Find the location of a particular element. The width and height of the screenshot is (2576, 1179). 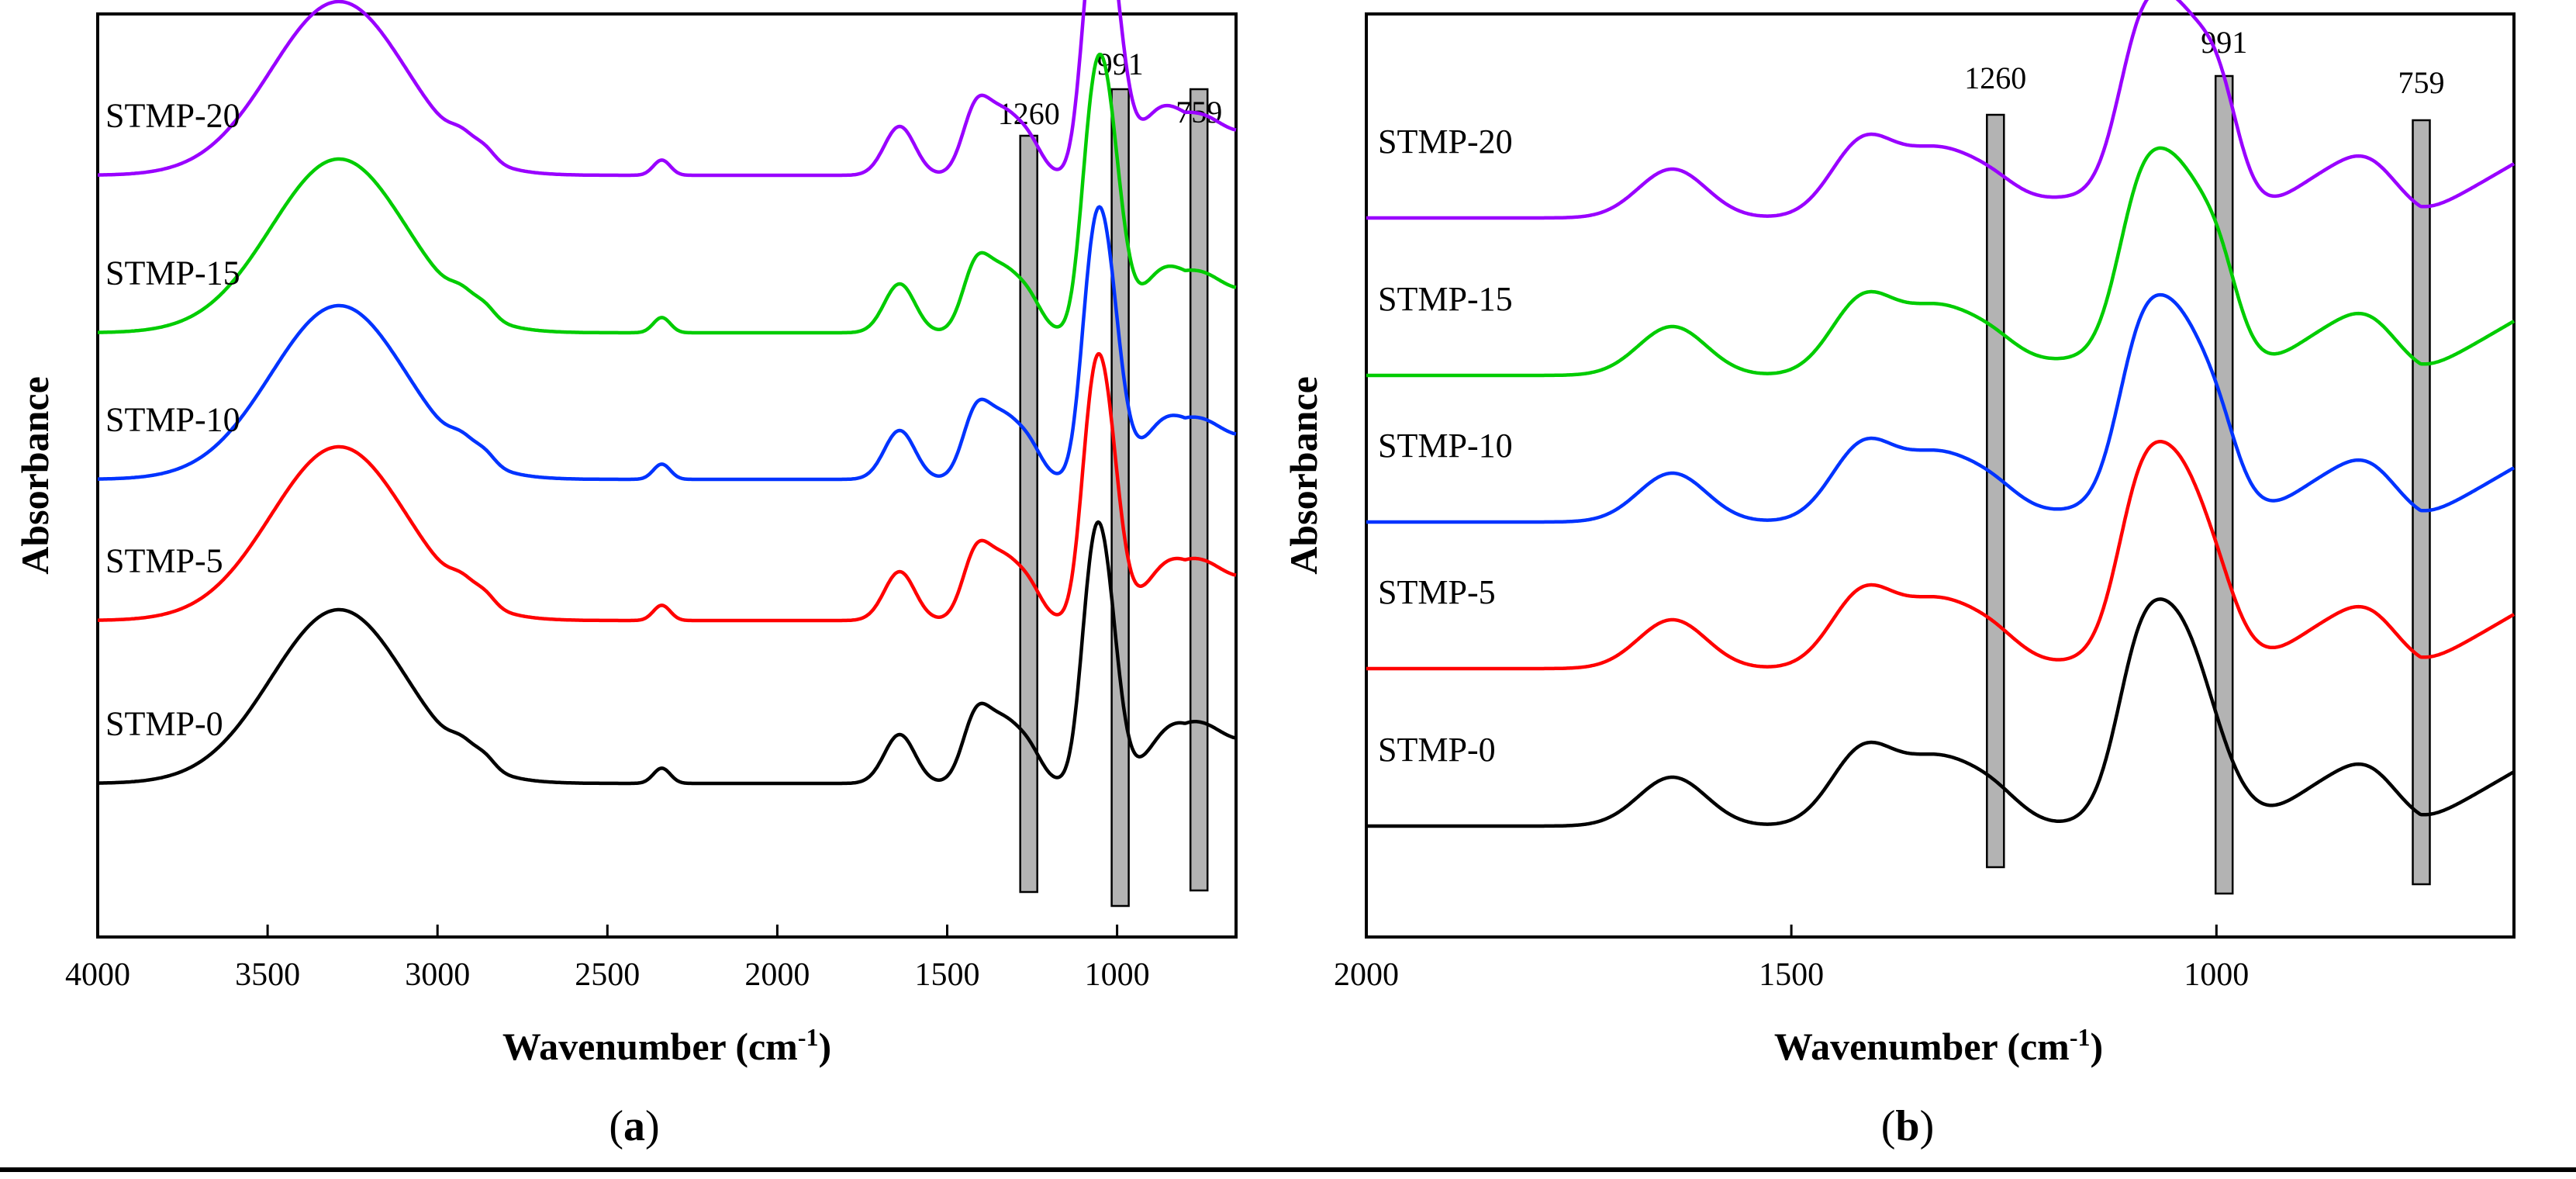

x-tick-label-3000: 3000 is located at coordinates (437, 975).